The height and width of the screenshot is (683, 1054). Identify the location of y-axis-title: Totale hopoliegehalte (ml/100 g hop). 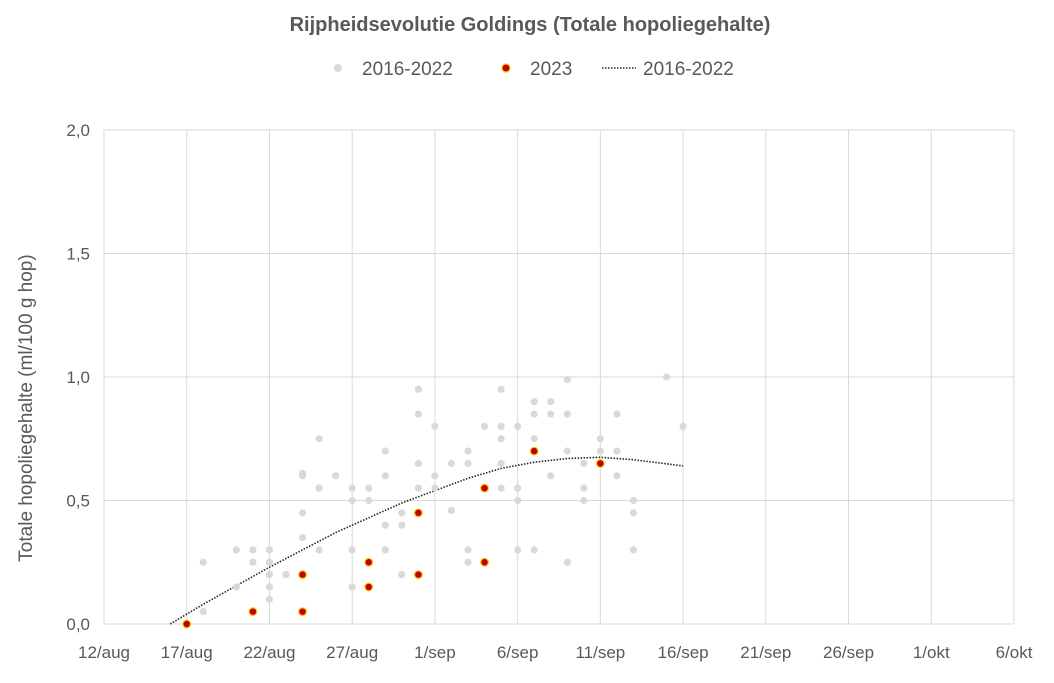
(26, 407).